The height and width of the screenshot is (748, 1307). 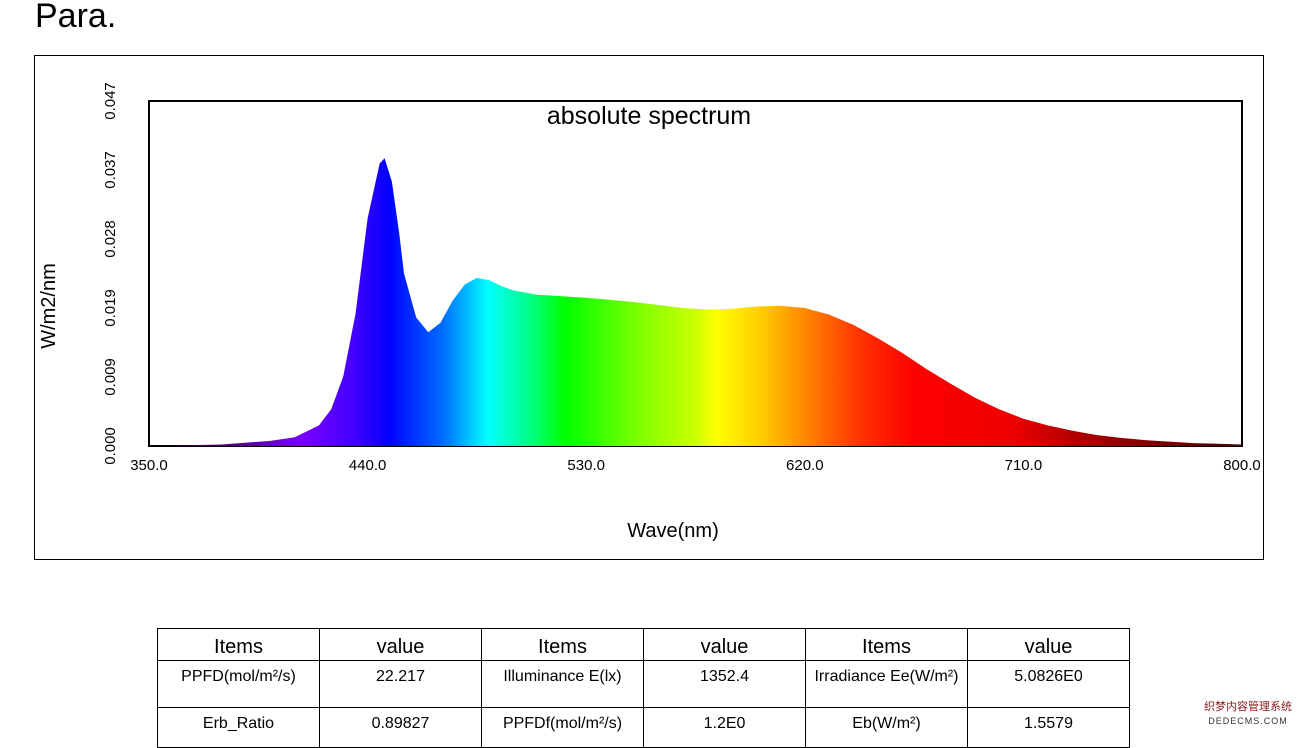 I want to click on watermark-line-2: DEDECMS.COM, so click(x=1248, y=721).